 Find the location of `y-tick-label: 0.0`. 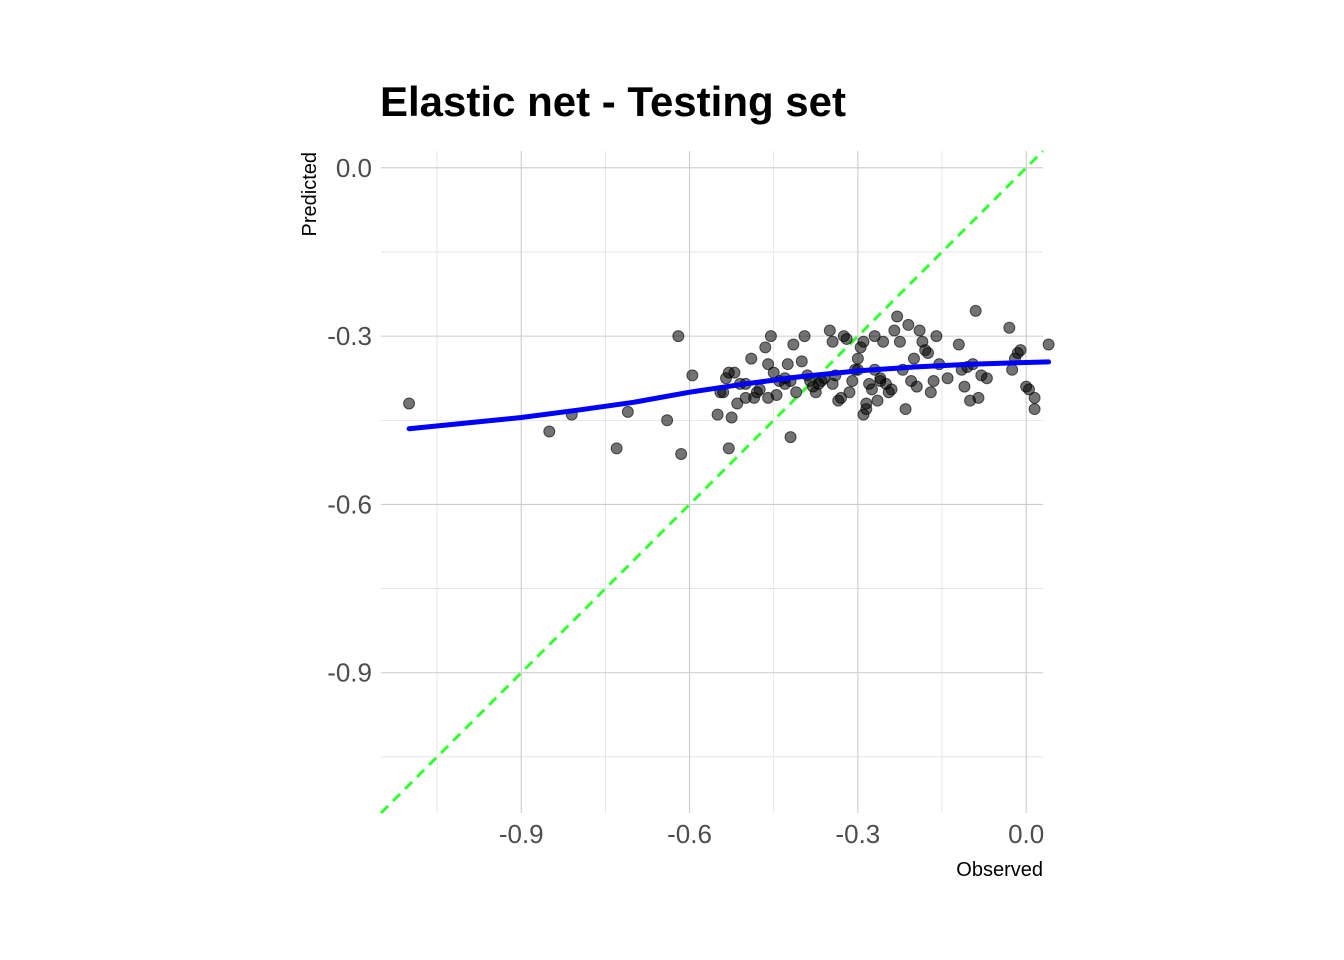

y-tick-label: 0.0 is located at coordinates (354, 168).